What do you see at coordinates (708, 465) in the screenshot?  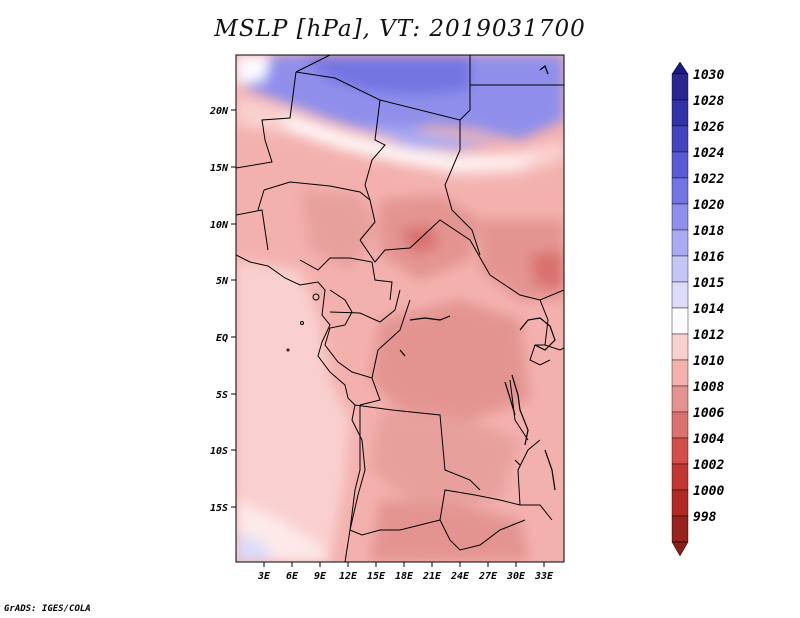 I see `colorbar-level-label: 1002` at bounding box center [708, 465].